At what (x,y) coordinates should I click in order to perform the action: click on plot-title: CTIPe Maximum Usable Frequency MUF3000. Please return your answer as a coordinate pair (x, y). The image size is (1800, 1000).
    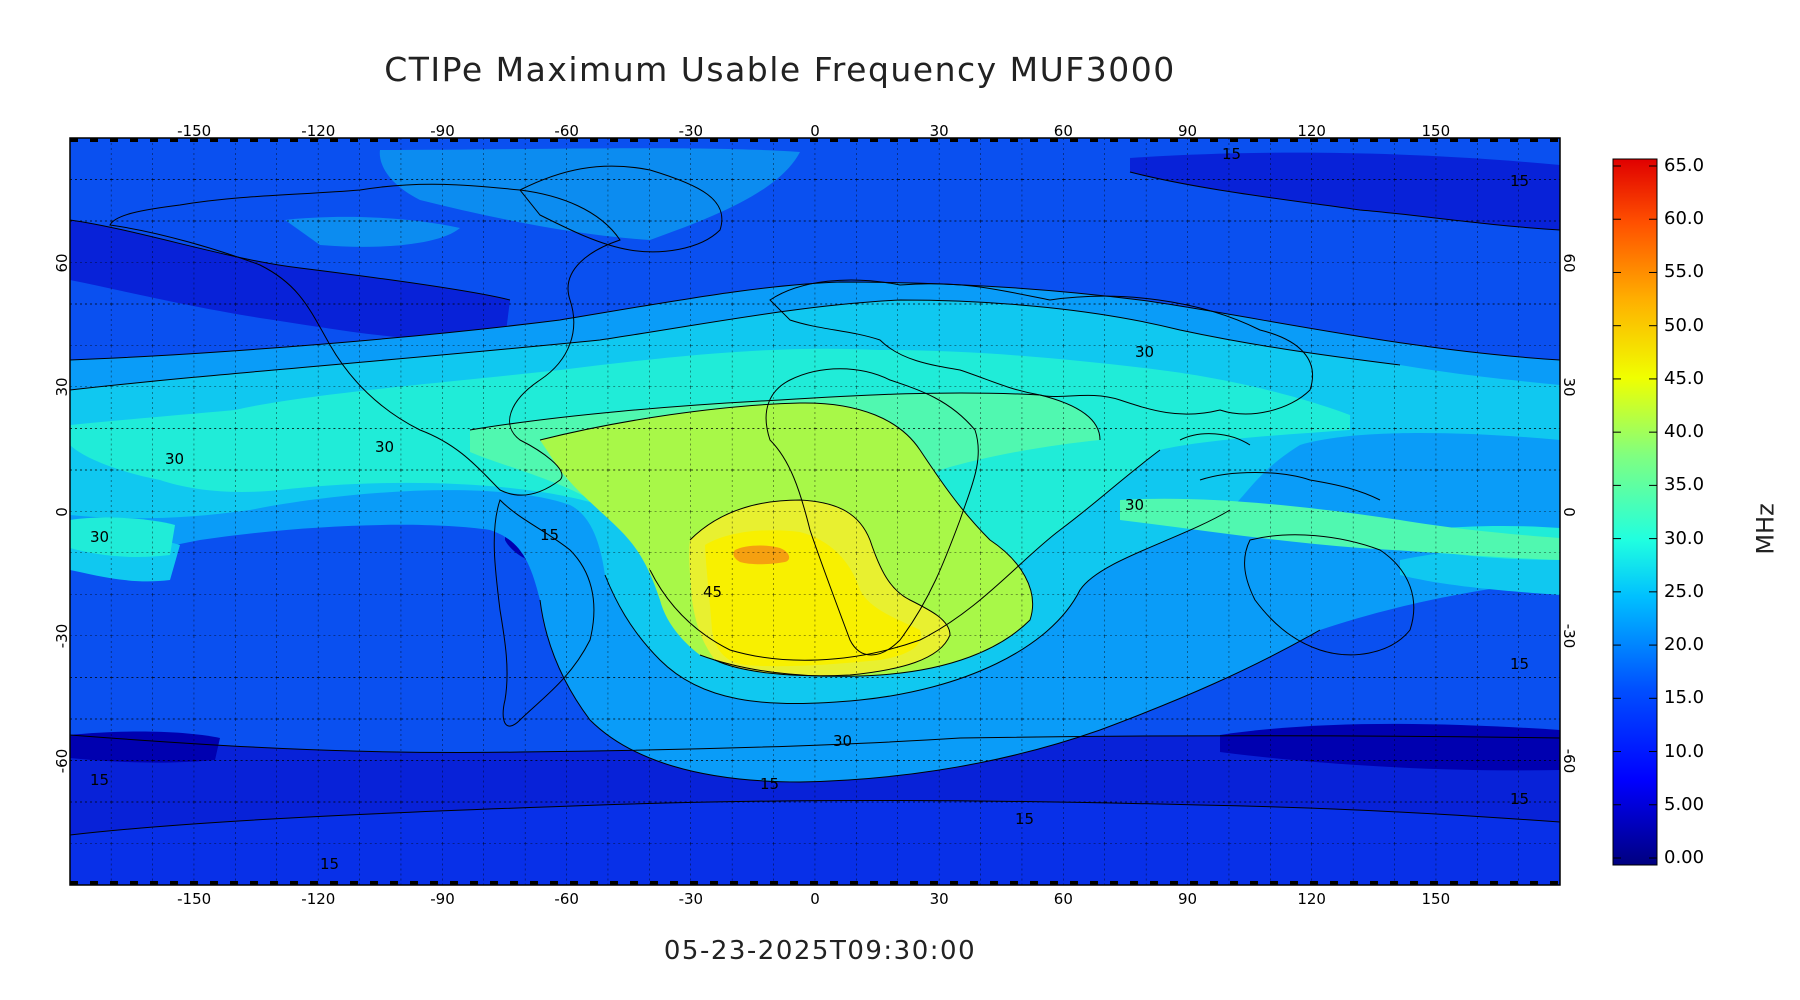
    Looking at the image, I should click on (780, 69).